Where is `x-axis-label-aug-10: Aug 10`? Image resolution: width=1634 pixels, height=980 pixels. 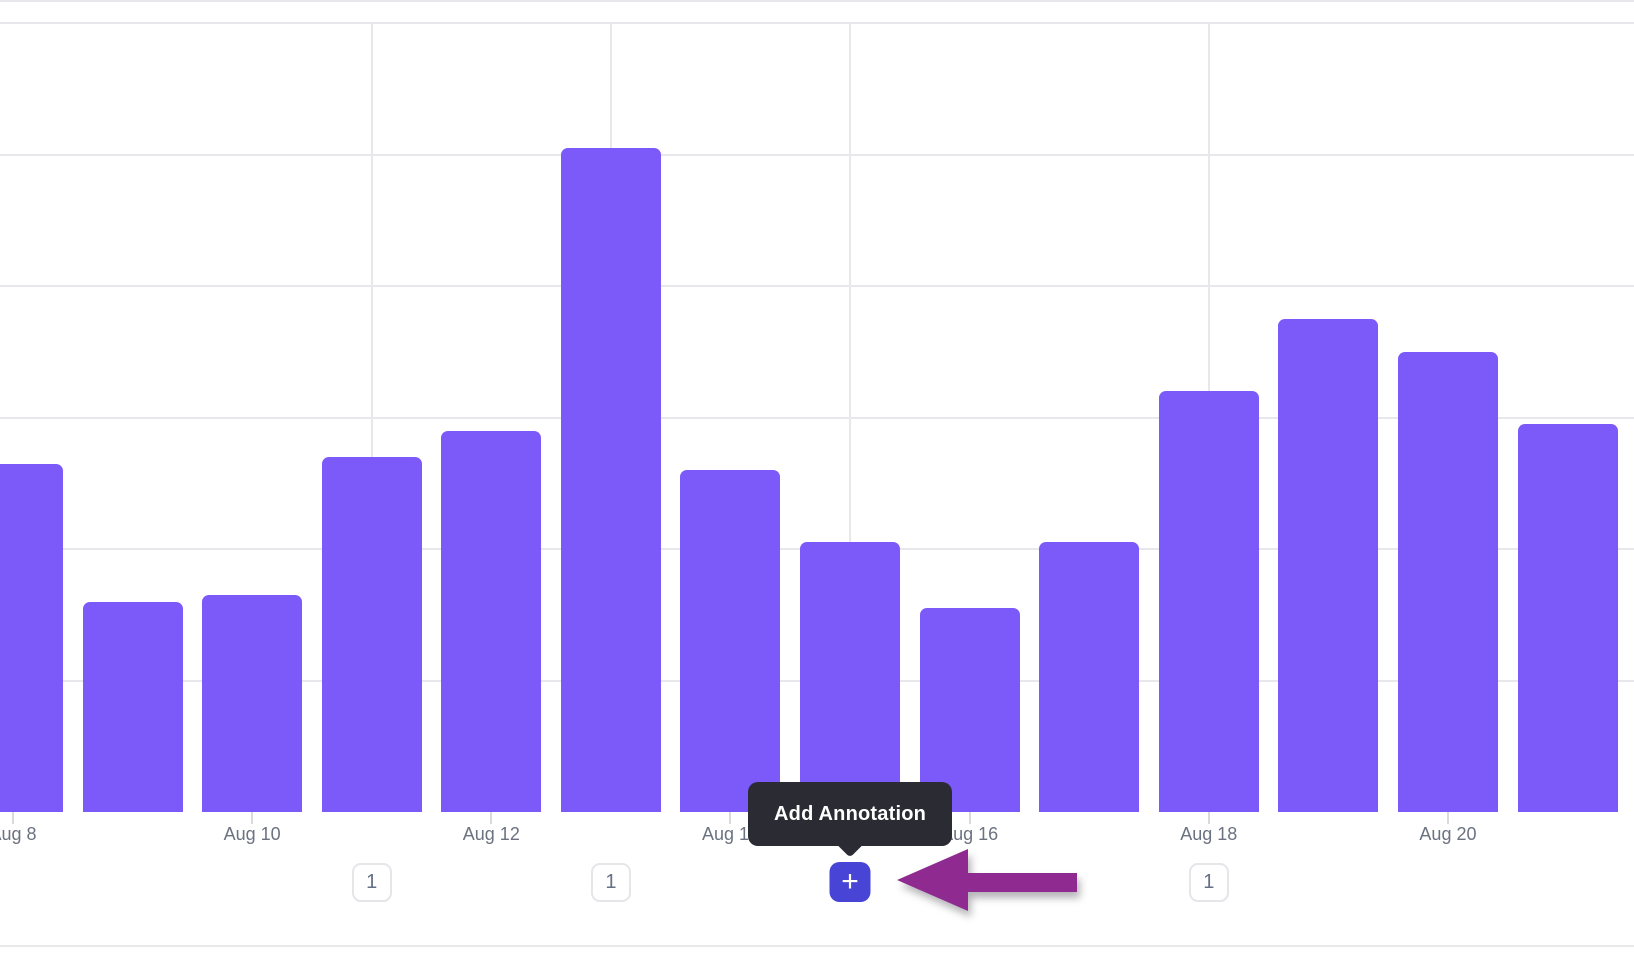 x-axis-label-aug-10: Aug 10 is located at coordinates (252, 834).